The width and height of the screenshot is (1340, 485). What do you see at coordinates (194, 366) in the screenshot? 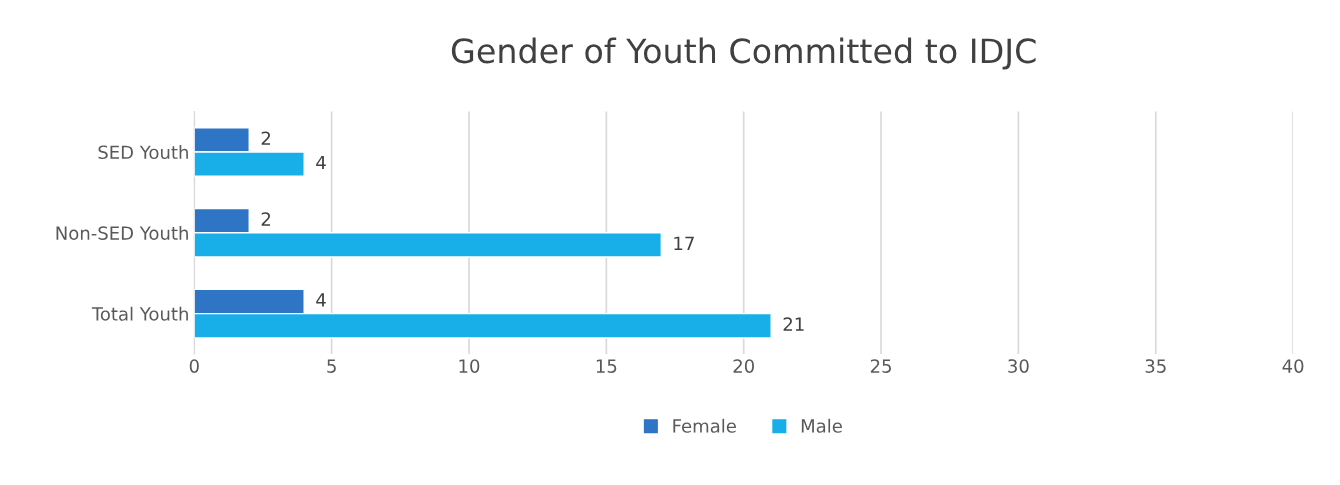
I see `x-tick-label: 0` at bounding box center [194, 366].